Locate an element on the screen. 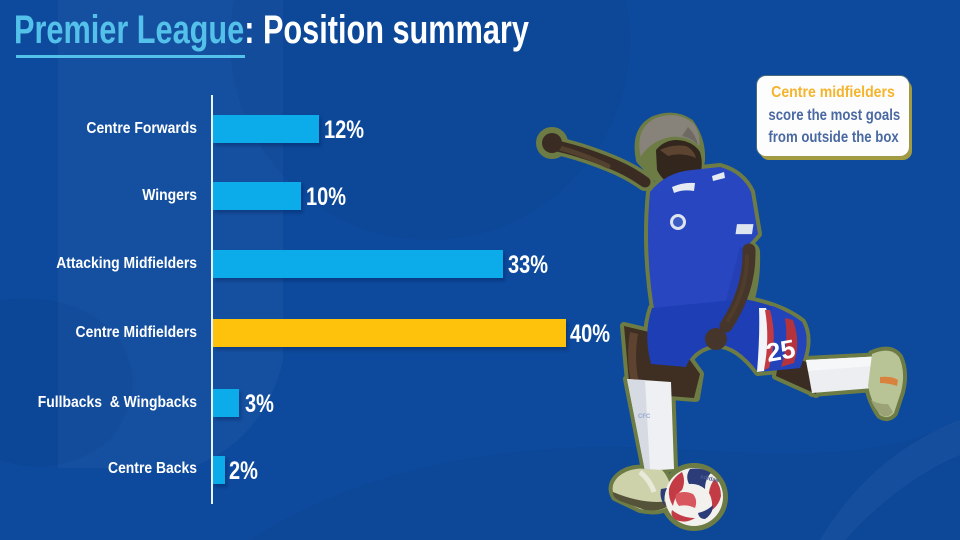 The height and width of the screenshot is (540, 960). svg-text: CFC is located at coordinates (644, 417).